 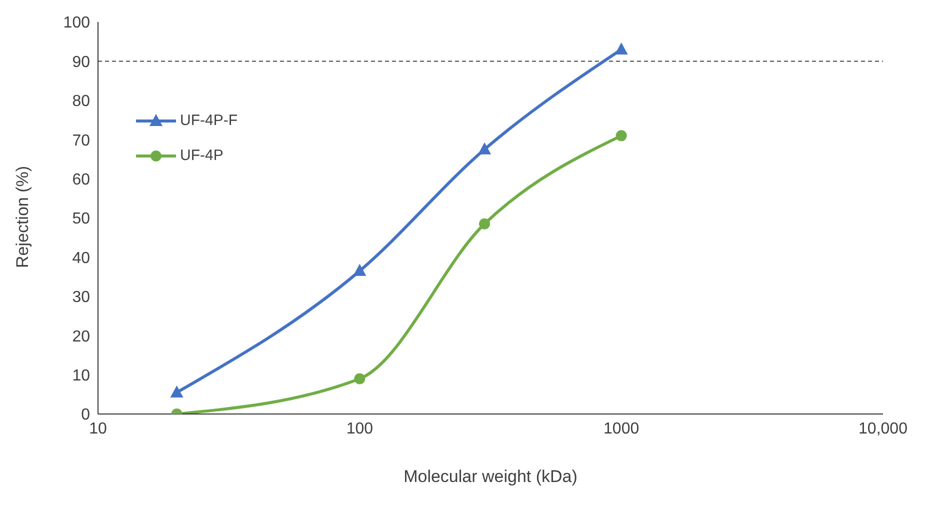 What do you see at coordinates (81, 62) in the screenshot?
I see `y-tick-label: 90` at bounding box center [81, 62].